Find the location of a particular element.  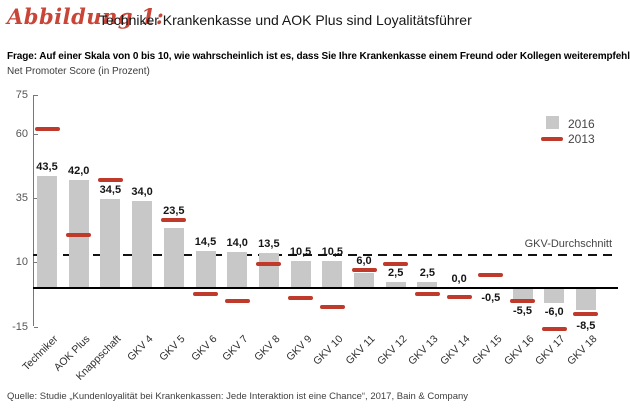

reference-line-label: GKV-Durchschnitt is located at coordinates (568, 244).